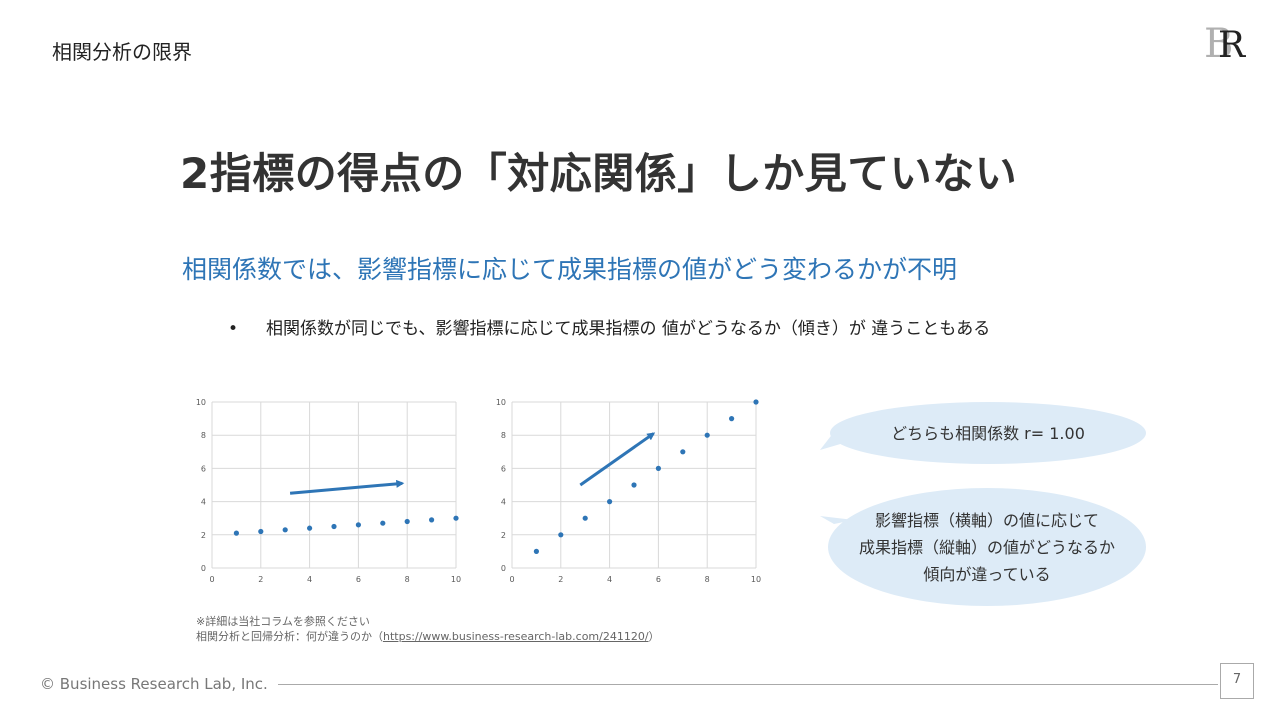  I want to click on scatter-chart-right: 0 2 4 6 8 10 0 2 4 6 8 10, so click(628, 491).